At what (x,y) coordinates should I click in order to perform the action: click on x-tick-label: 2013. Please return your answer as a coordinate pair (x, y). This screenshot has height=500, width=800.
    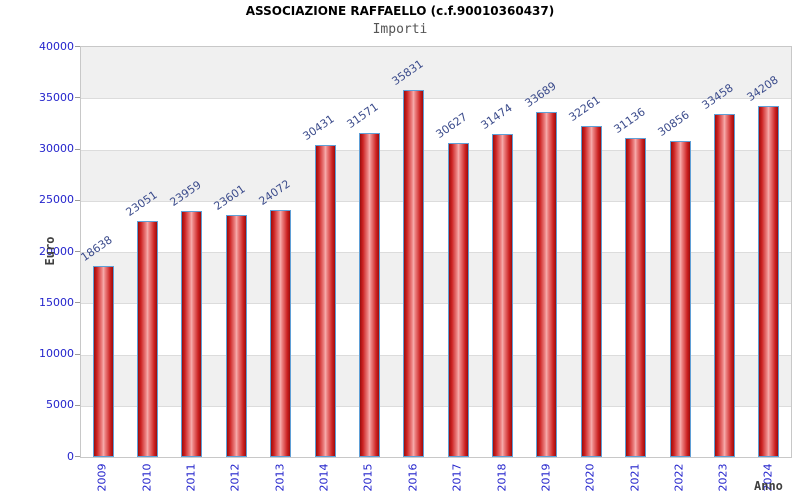
    Looking at the image, I should click on (280, 477).